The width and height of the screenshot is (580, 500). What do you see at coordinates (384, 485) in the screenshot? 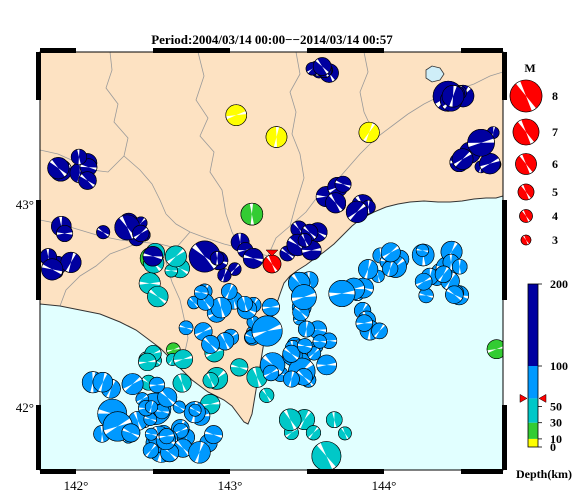
I see `x-tick-label: 144°` at bounding box center [384, 485].